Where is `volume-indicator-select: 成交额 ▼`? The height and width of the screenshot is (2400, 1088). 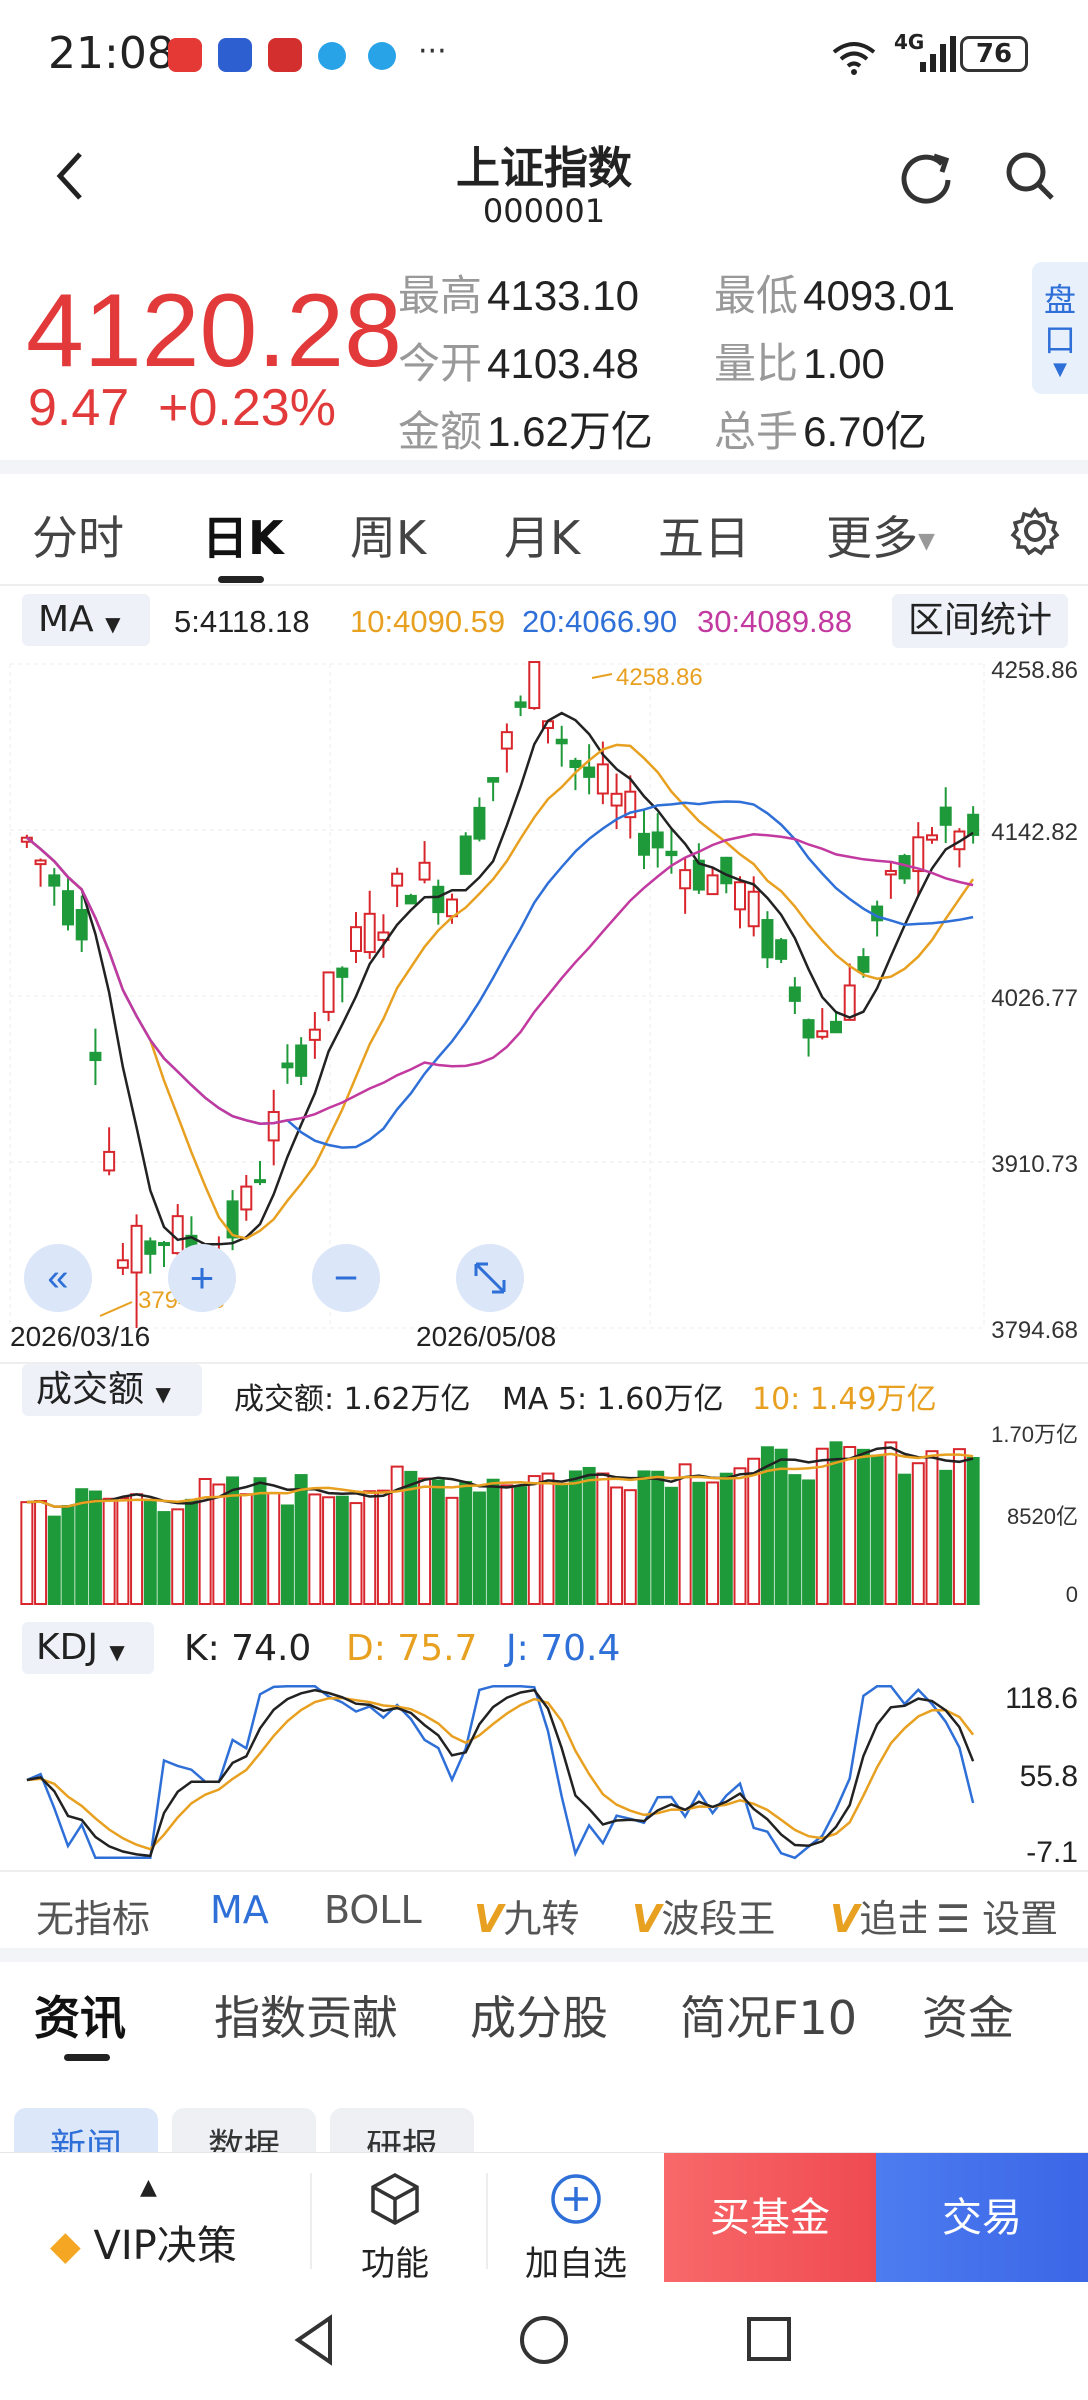
volume-indicator-select: 成交额 ▼ is located at coordinates (112, 1390).